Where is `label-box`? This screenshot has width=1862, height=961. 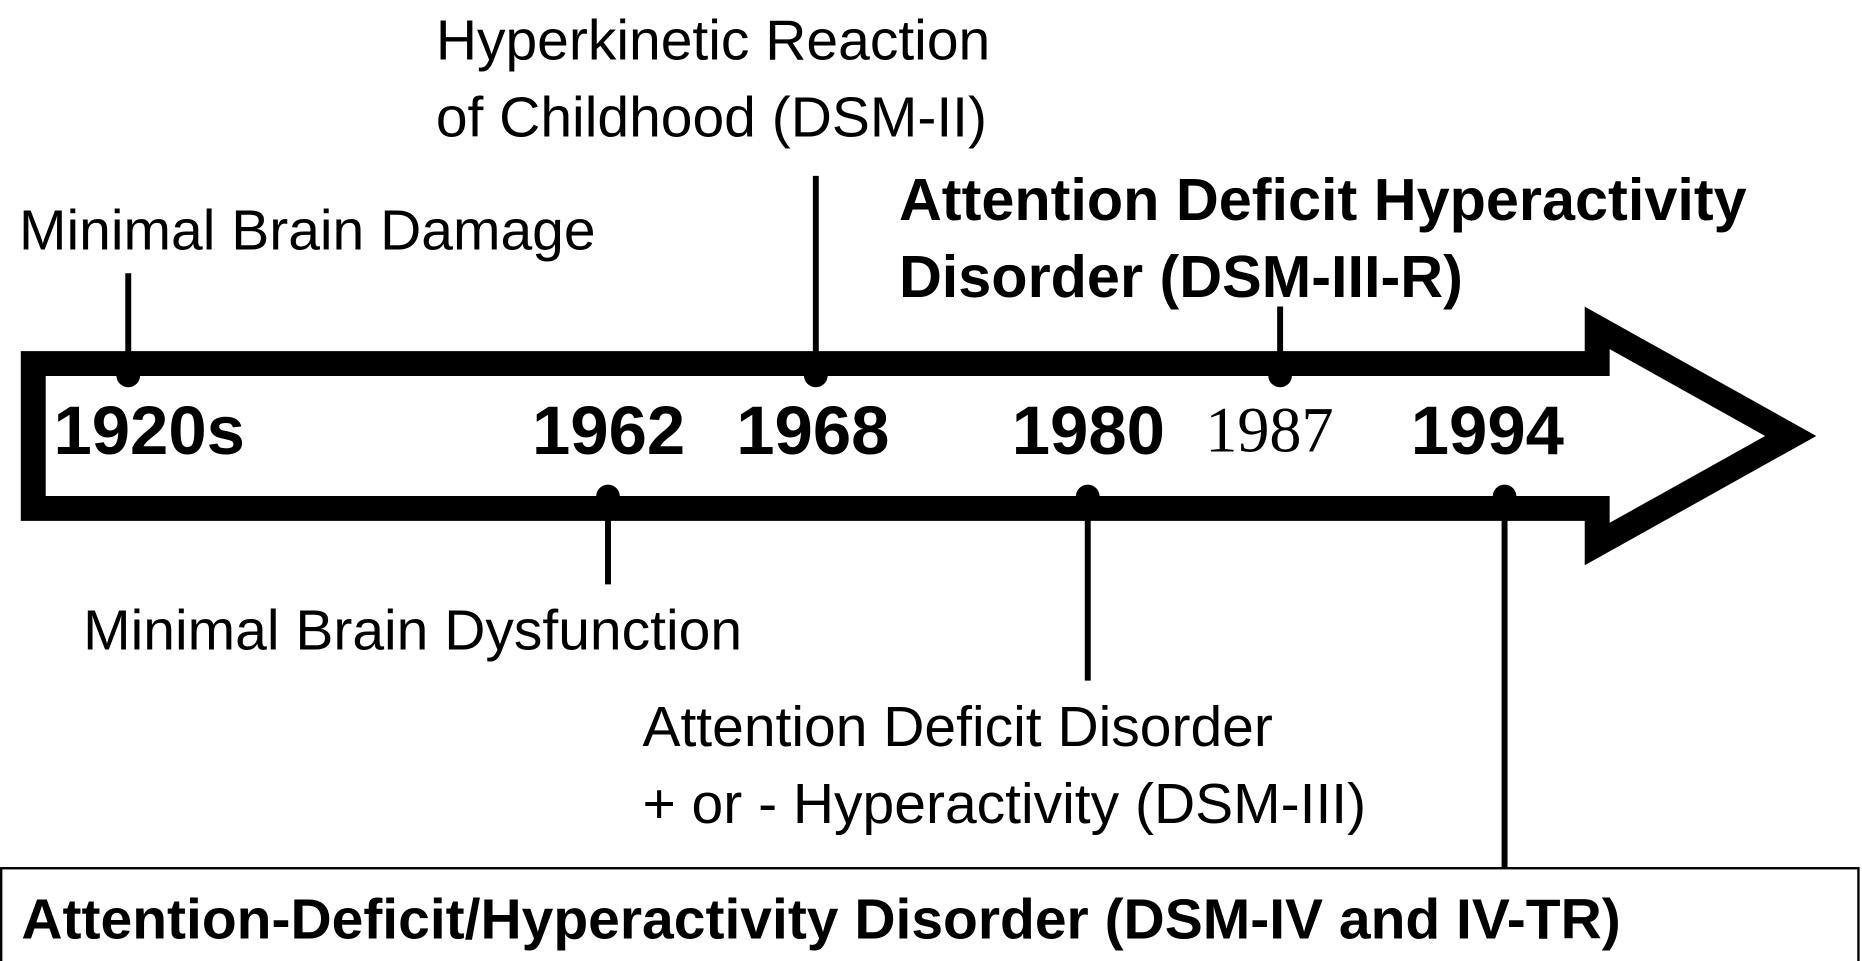 label-box is located at coordinates (930, 914).